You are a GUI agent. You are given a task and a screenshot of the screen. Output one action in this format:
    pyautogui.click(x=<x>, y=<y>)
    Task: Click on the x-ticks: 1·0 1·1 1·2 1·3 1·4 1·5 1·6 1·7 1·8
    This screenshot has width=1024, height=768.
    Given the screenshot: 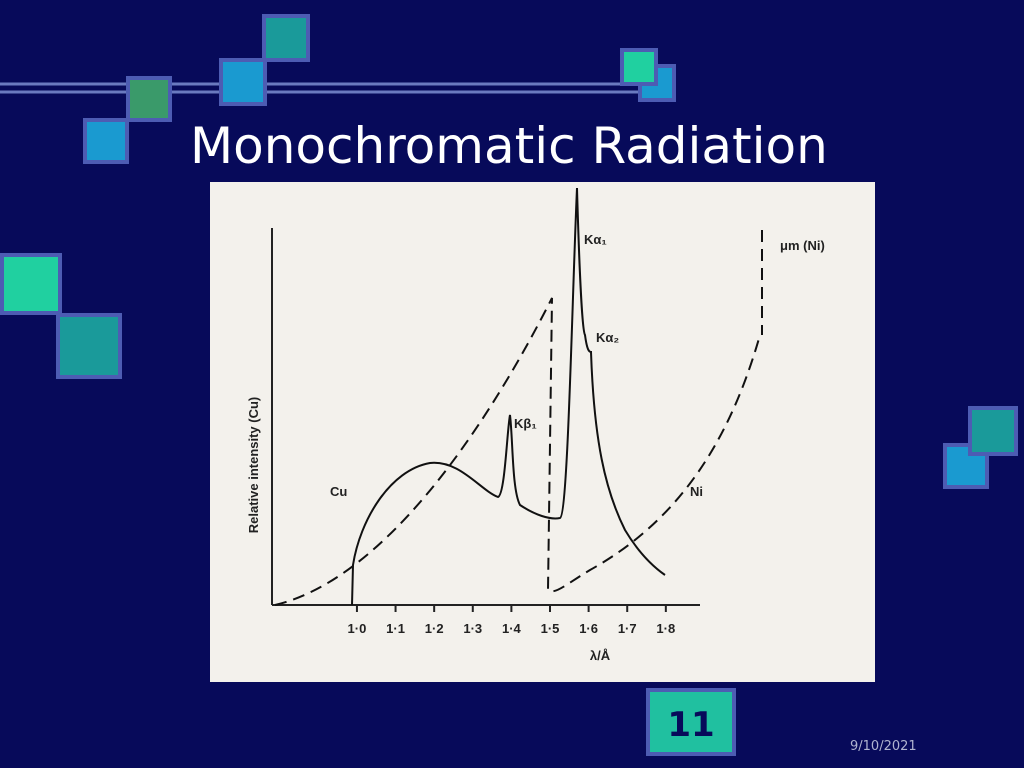 What is the action you would take?
    pyautogui.click(x=511, y=620)
    